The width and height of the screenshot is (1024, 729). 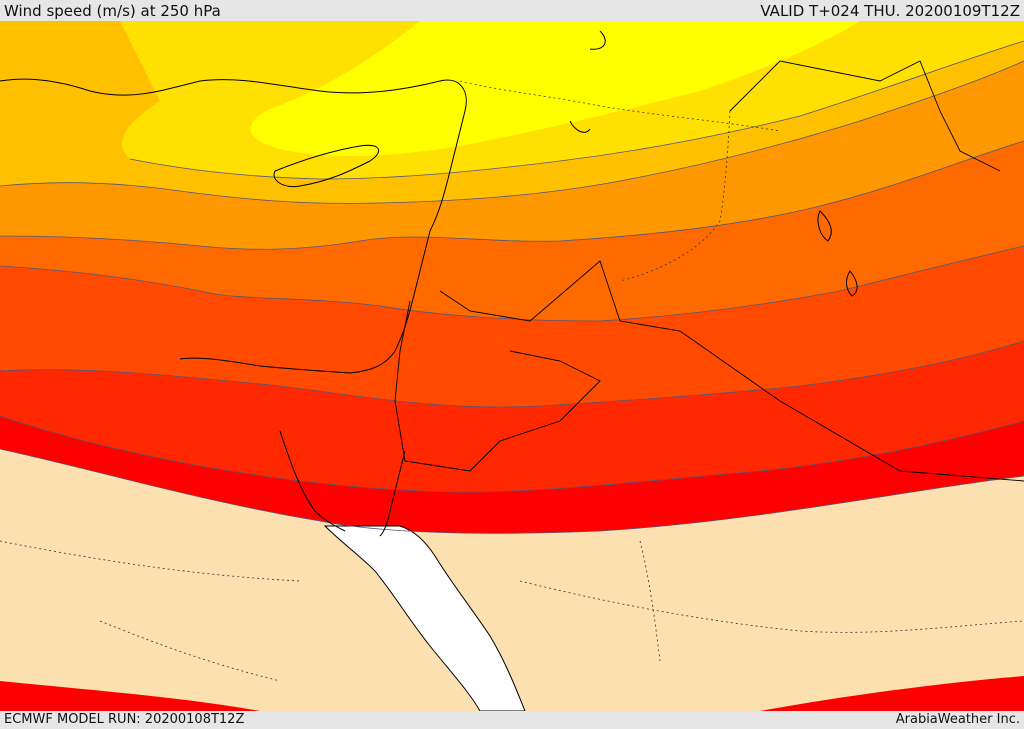 I want to click on band-red-south-east, so click(x=892, y=693).